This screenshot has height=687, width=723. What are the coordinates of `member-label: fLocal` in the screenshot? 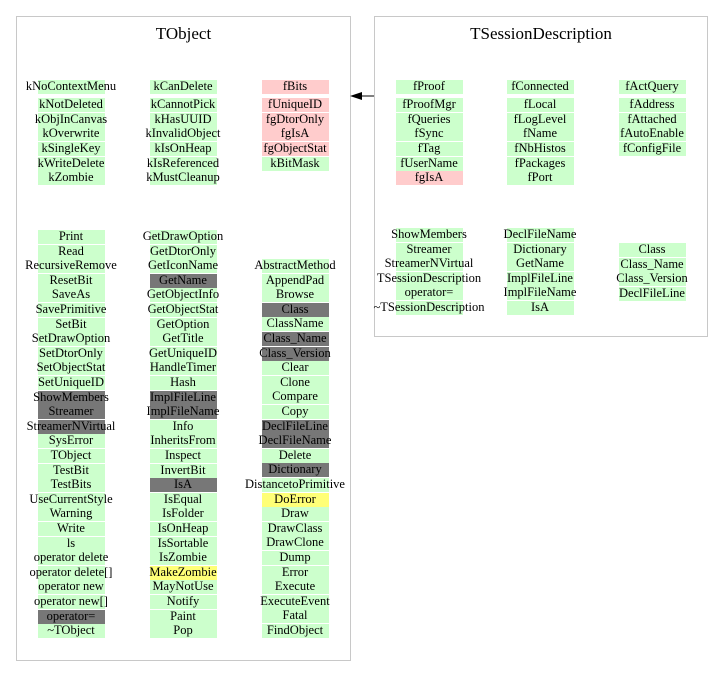 It's located at (540, 104).